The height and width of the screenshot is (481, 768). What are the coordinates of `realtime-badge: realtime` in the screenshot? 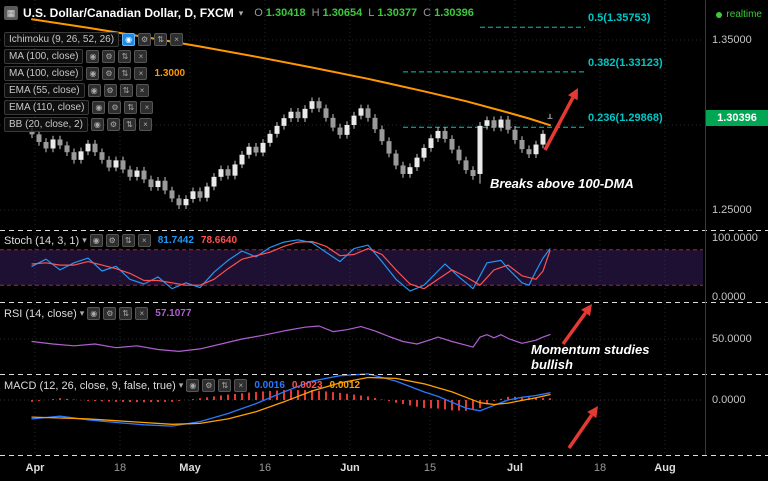 It's located at (739, 14).